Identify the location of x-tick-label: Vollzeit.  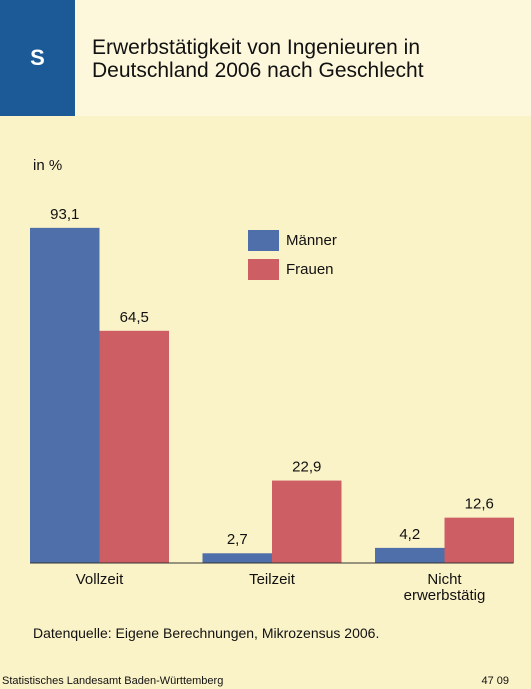
(99, 579).